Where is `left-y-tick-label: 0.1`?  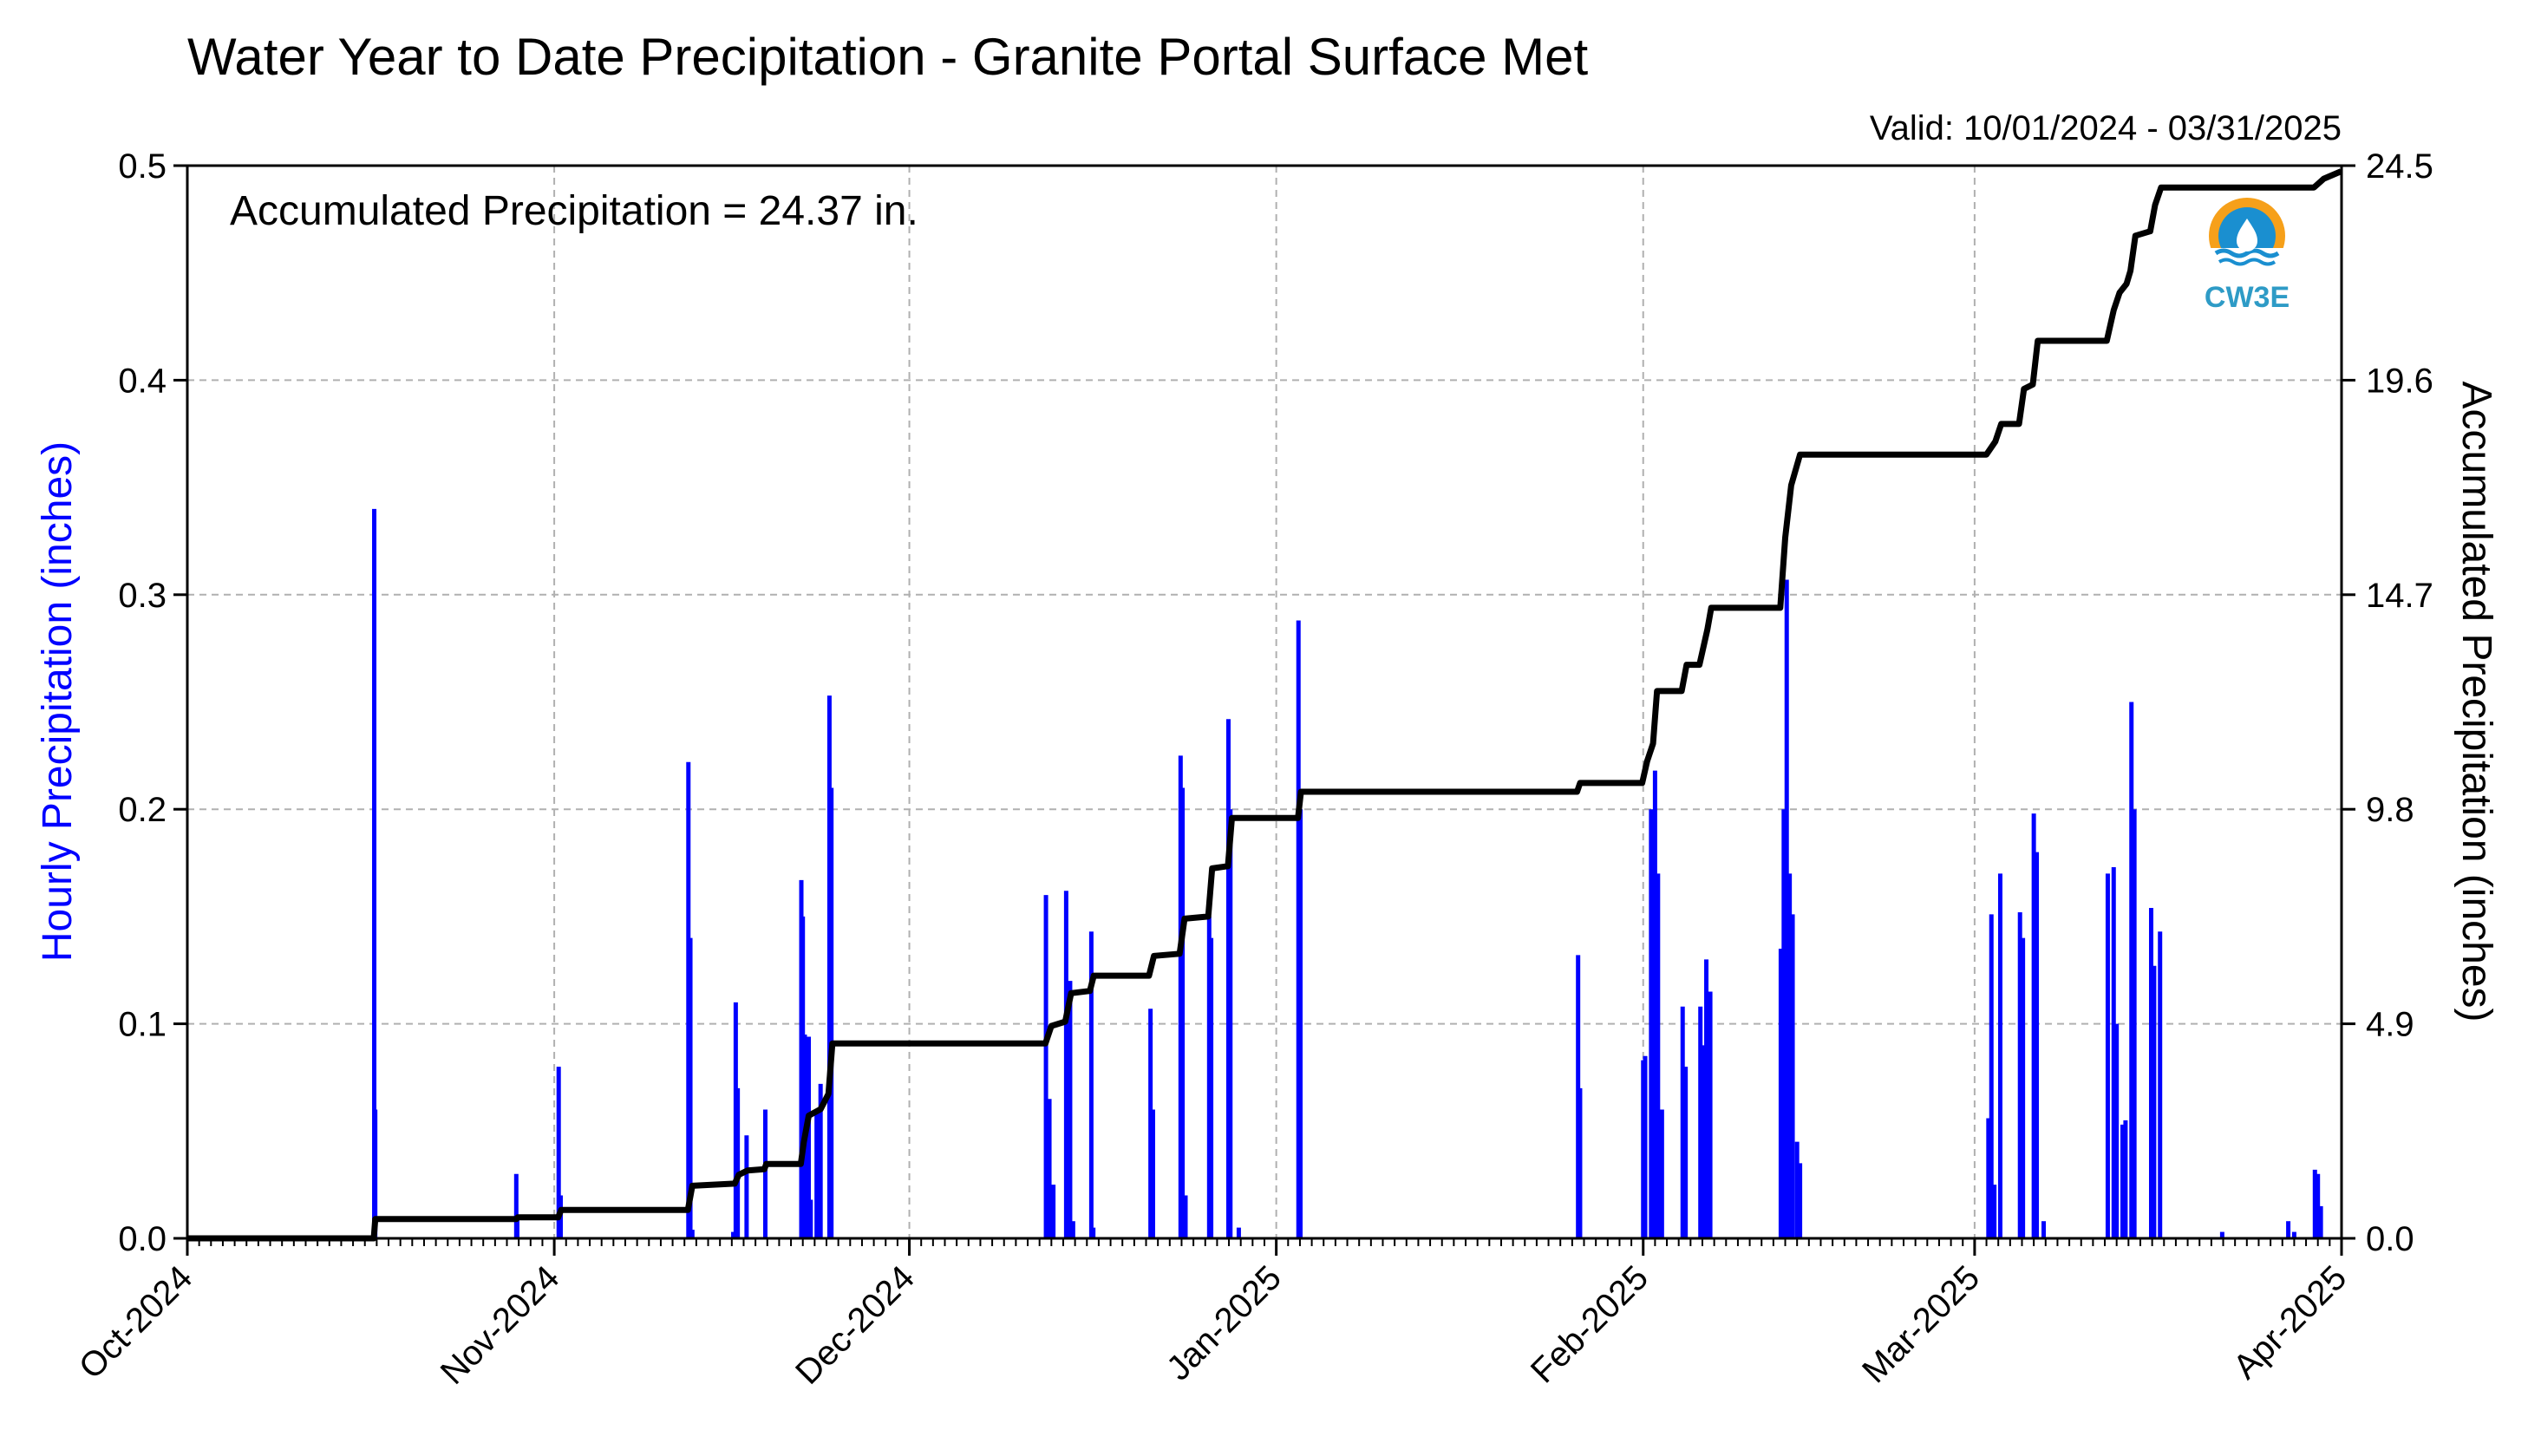 left-y-tick-label: 0.1 is located at coordinates (142, 1025).